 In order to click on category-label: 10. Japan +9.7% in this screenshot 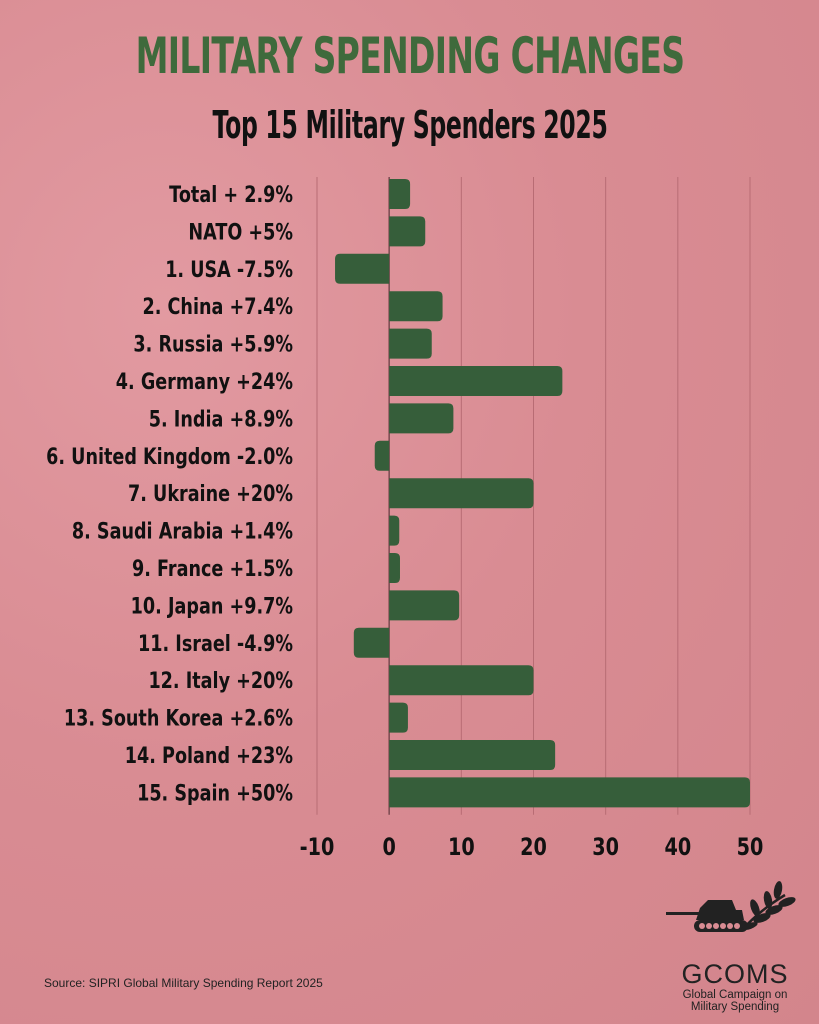, I will do `click(212, 606)`.